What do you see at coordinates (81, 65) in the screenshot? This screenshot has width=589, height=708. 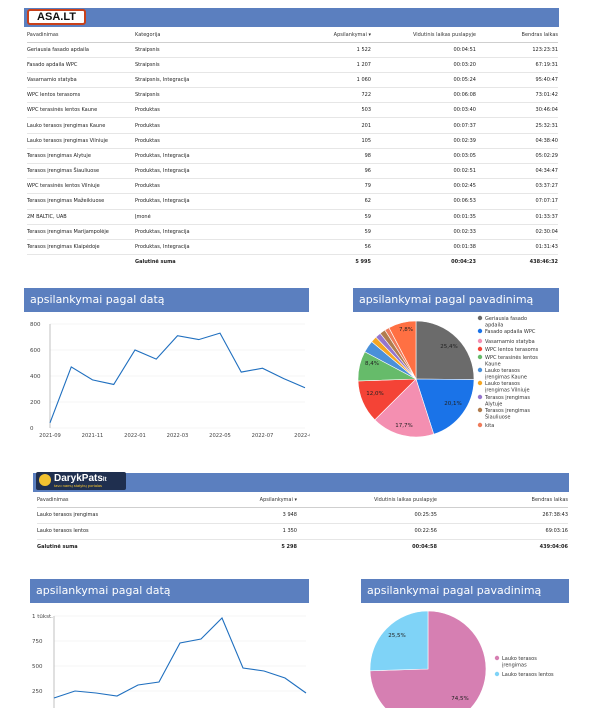 I see `table-cell: Fasado apdaila WPC` at bounding box center [81, 65].